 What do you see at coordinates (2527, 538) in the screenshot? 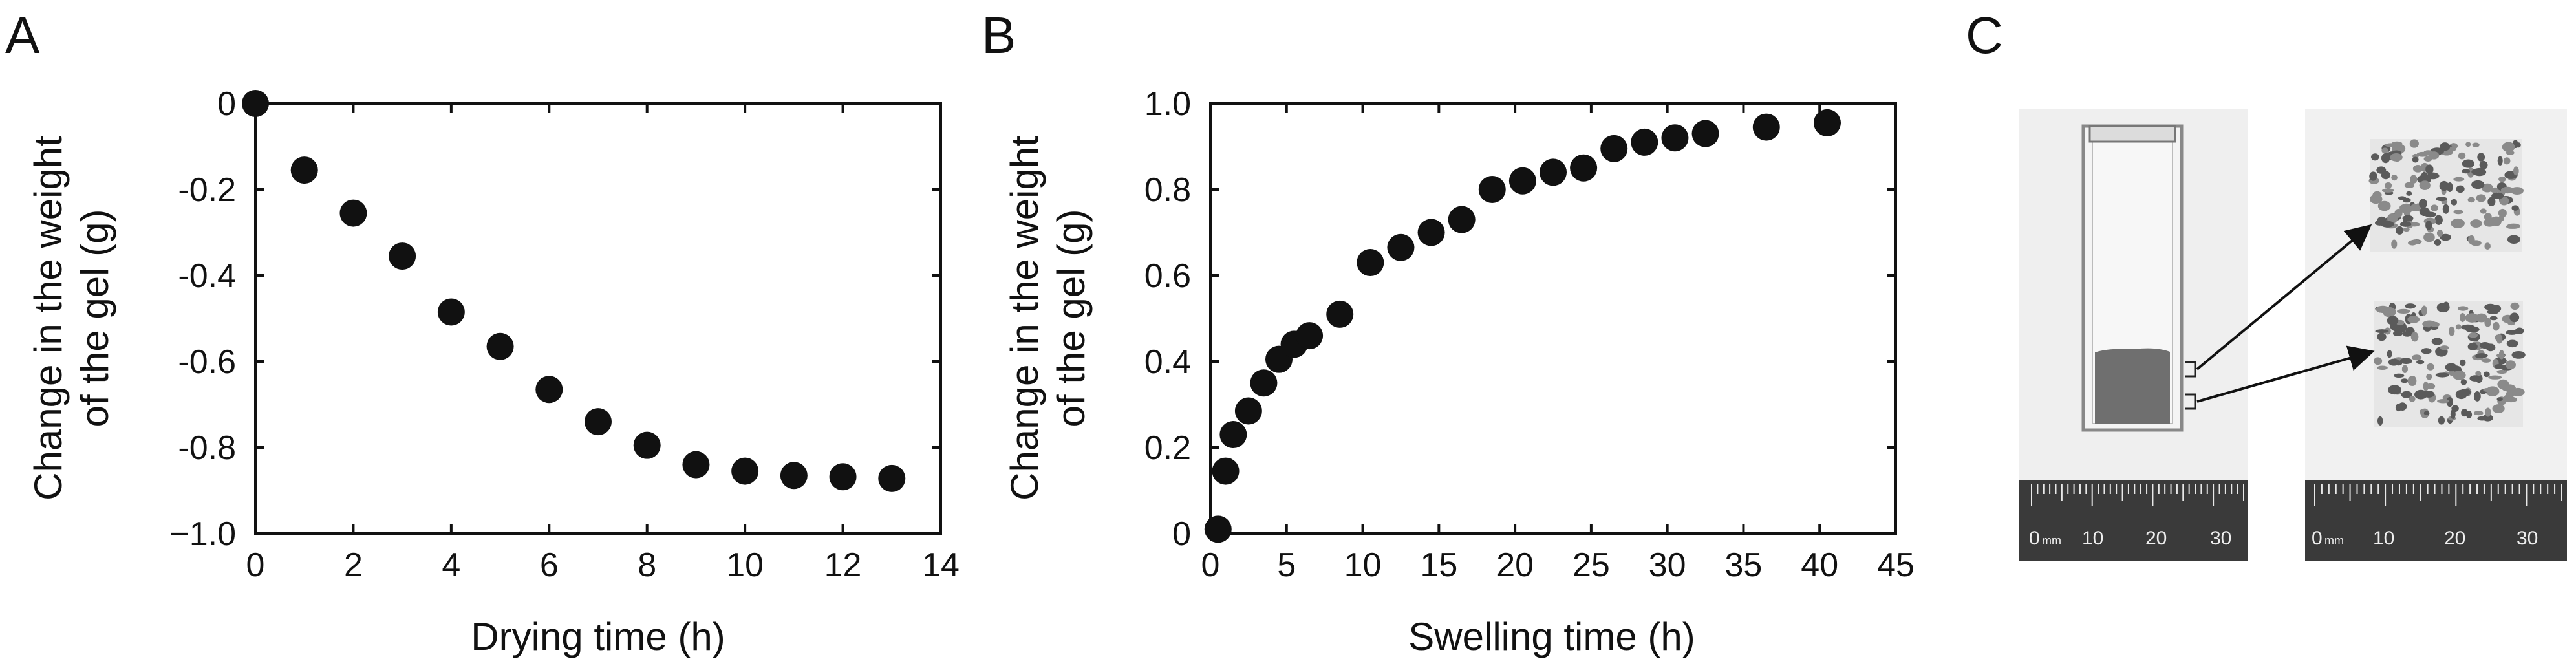
I see `right-ruler-label-30: 30` at bounding box center [2527, 538].